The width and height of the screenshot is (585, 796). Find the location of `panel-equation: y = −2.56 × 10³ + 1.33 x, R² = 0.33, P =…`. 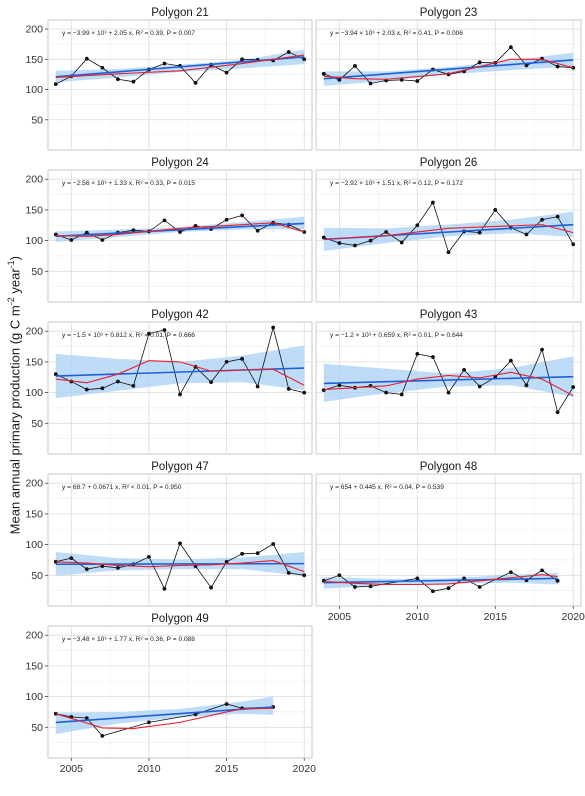

panel-equation: y = −2.56 × 10³ + 1.33 x, R² = 0.33, P =… is located at coordinates (128, 183).